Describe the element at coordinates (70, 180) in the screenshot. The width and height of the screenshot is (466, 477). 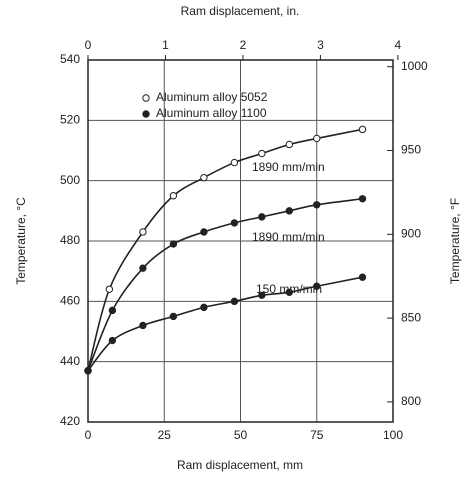
I see `y-tick-label: 500` at that location.